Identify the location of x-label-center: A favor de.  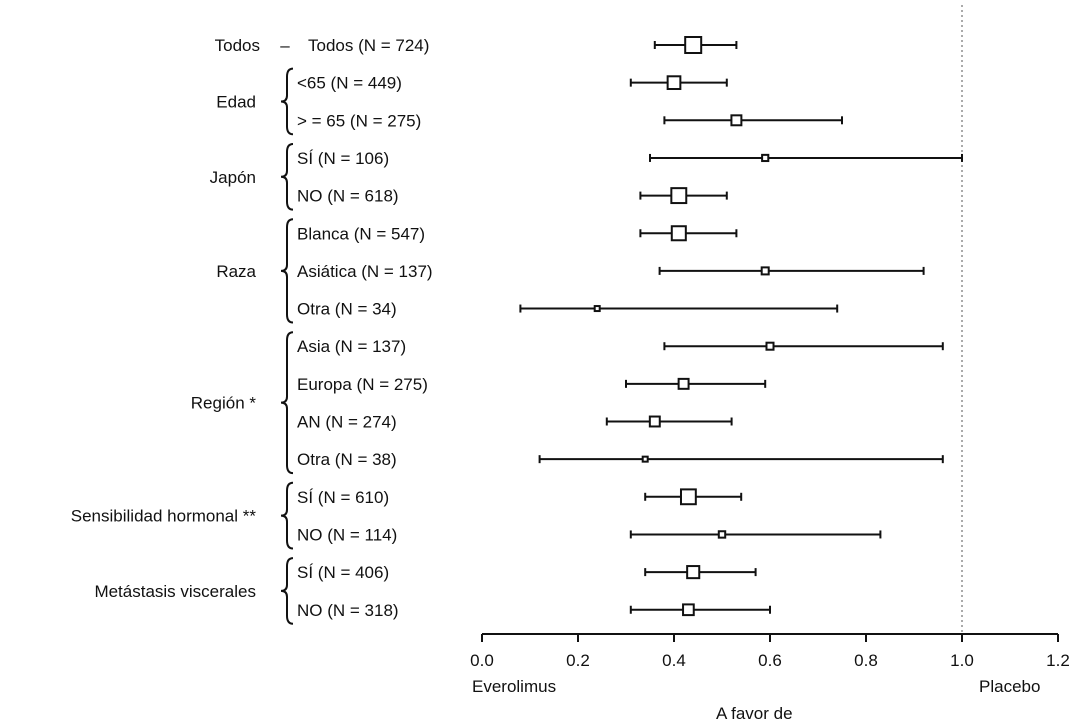
(754, 713).